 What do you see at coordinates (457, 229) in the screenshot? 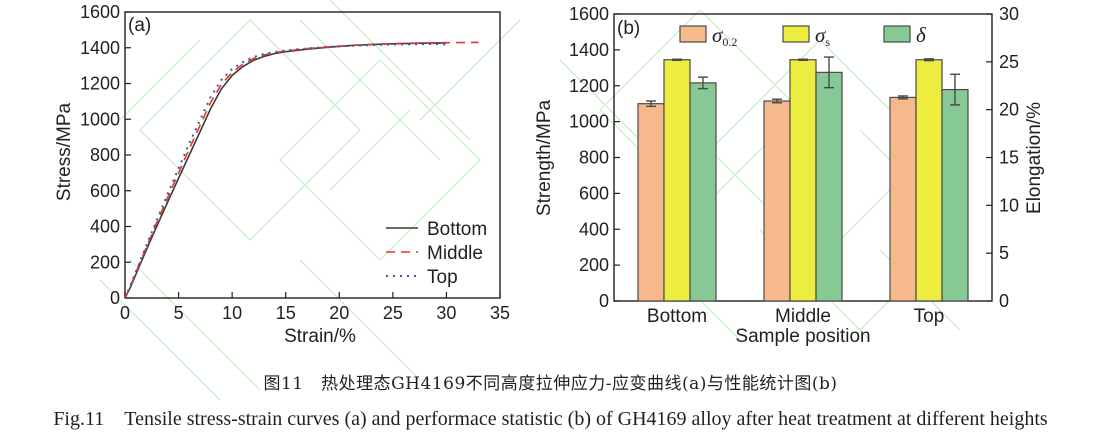
I see `legend-label: Bottom` at bounding box center [457, 229].